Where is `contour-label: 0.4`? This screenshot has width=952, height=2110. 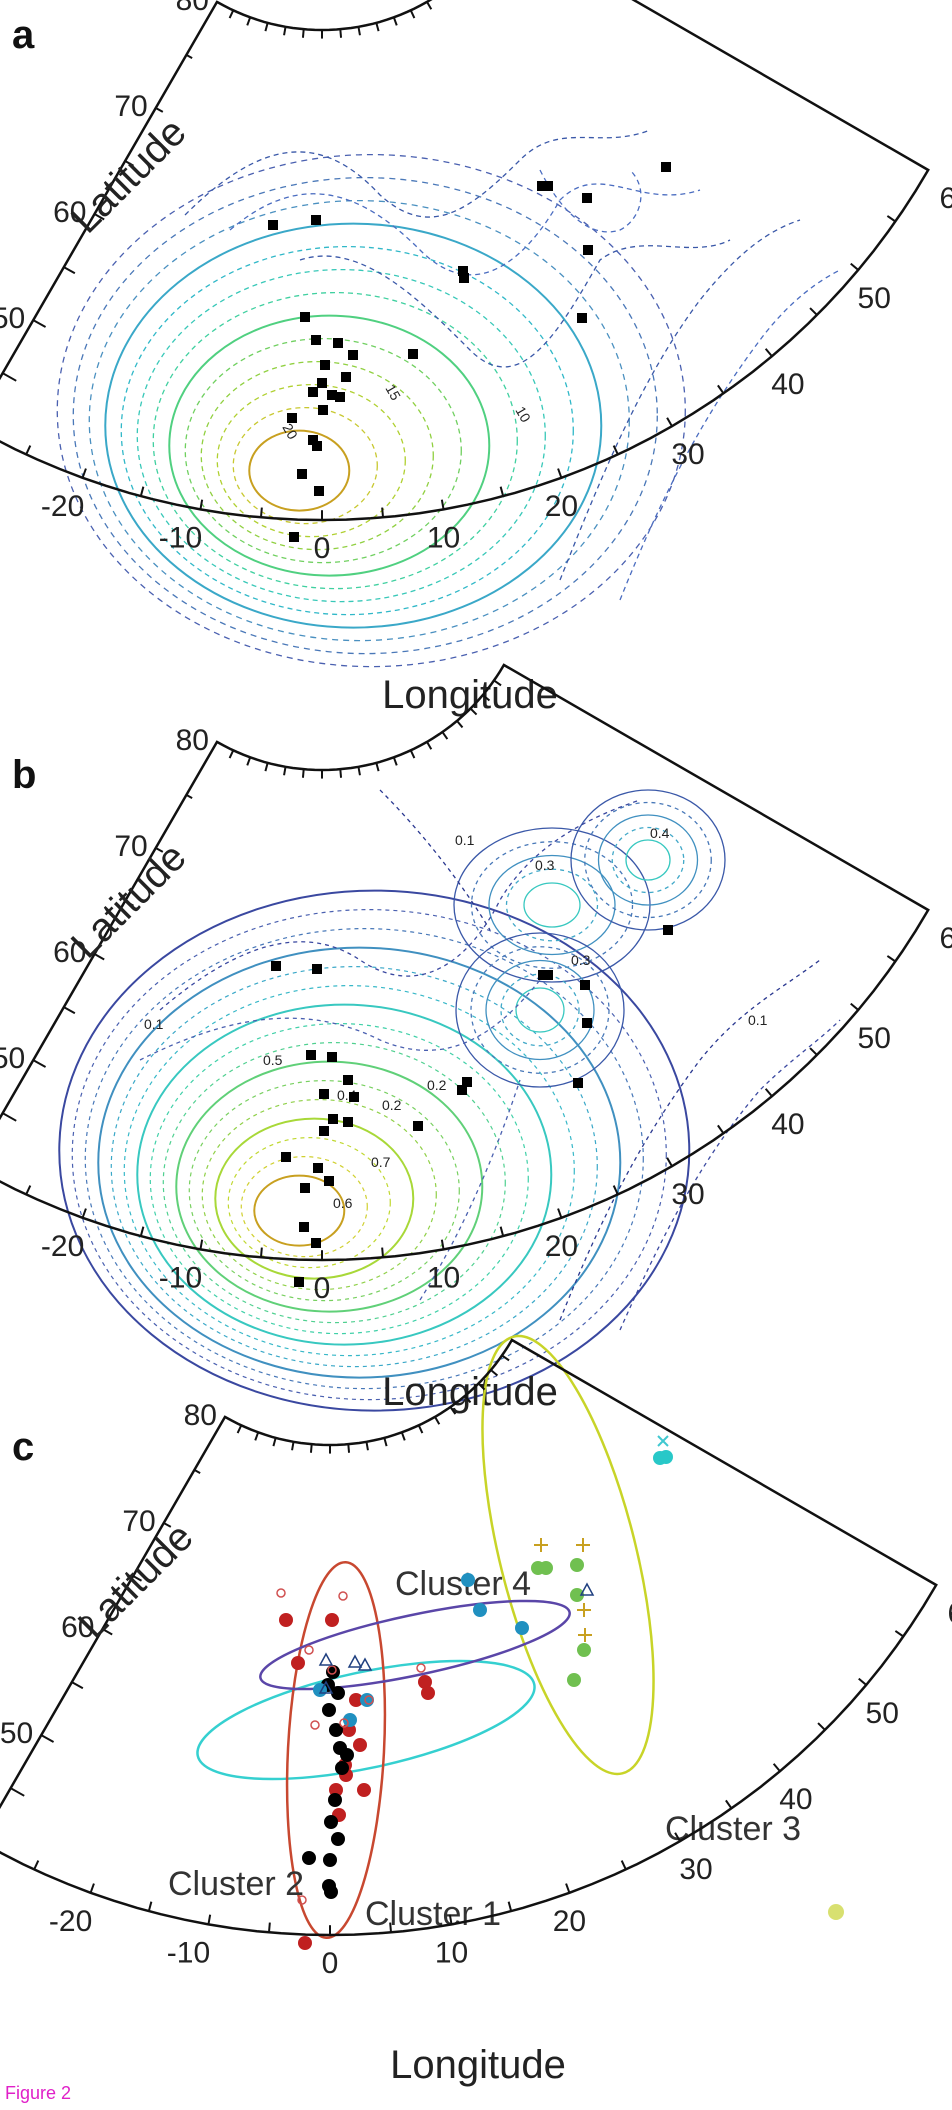 contour-label: 0.4 is located at coordinates (660, 833).